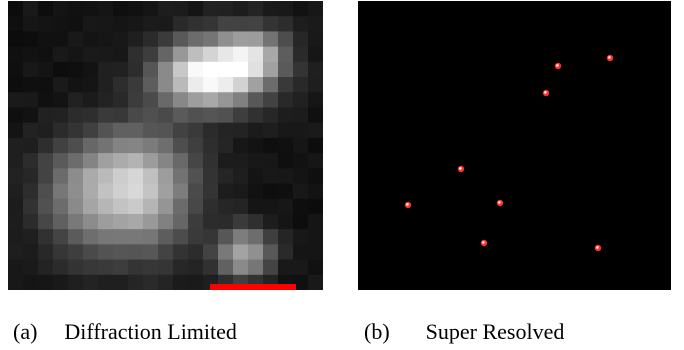 This screenshot has width=684, height=350. Describe the element at coordinates (25, 331) in the screenshot. I see `caption-a-label: (a)` at that location.